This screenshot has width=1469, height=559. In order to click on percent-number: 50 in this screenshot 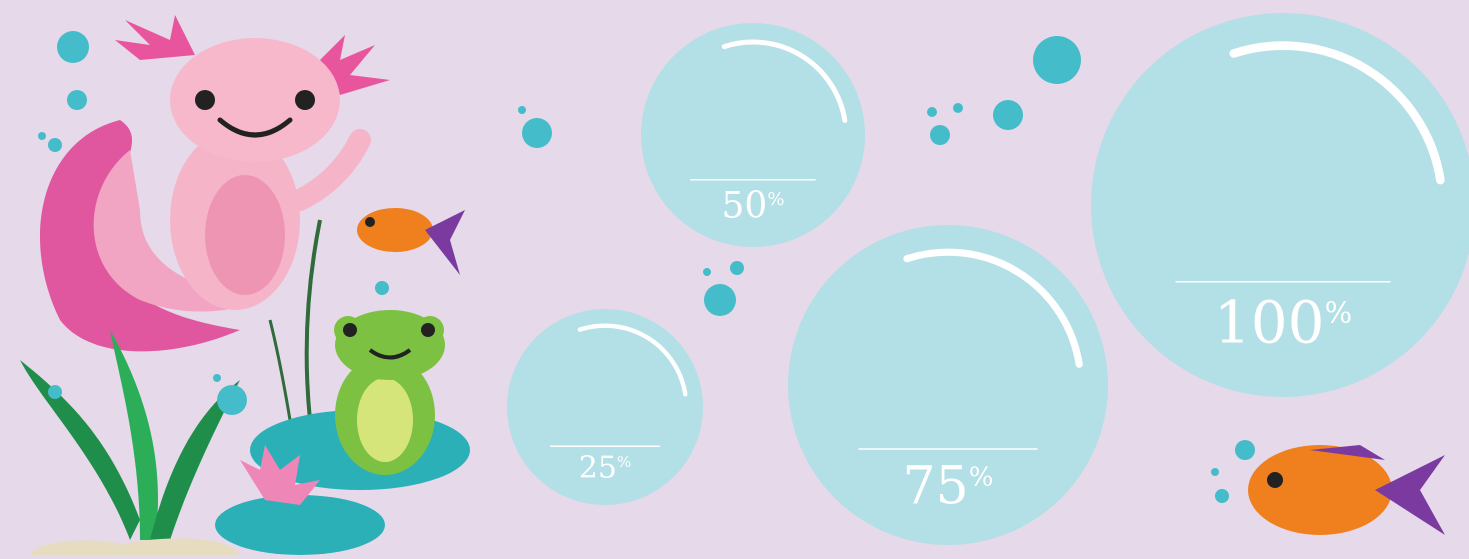, I will do `click(745, 206)`.